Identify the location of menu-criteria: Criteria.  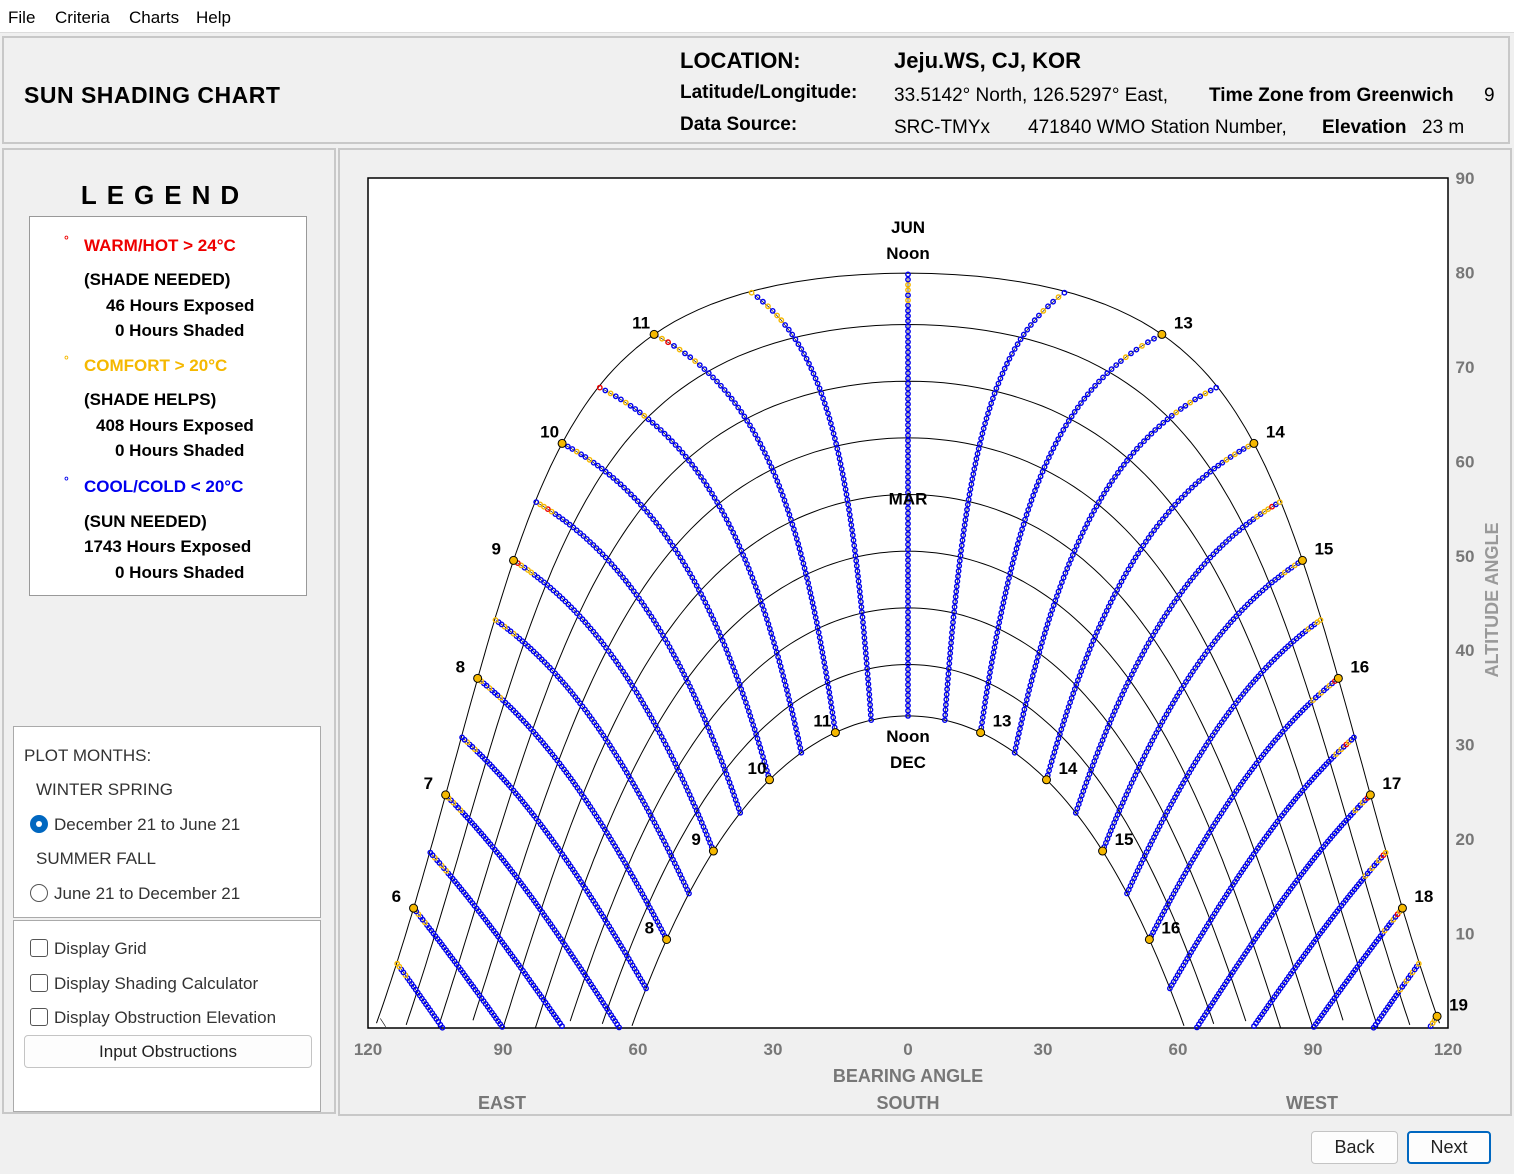
(82, 17).